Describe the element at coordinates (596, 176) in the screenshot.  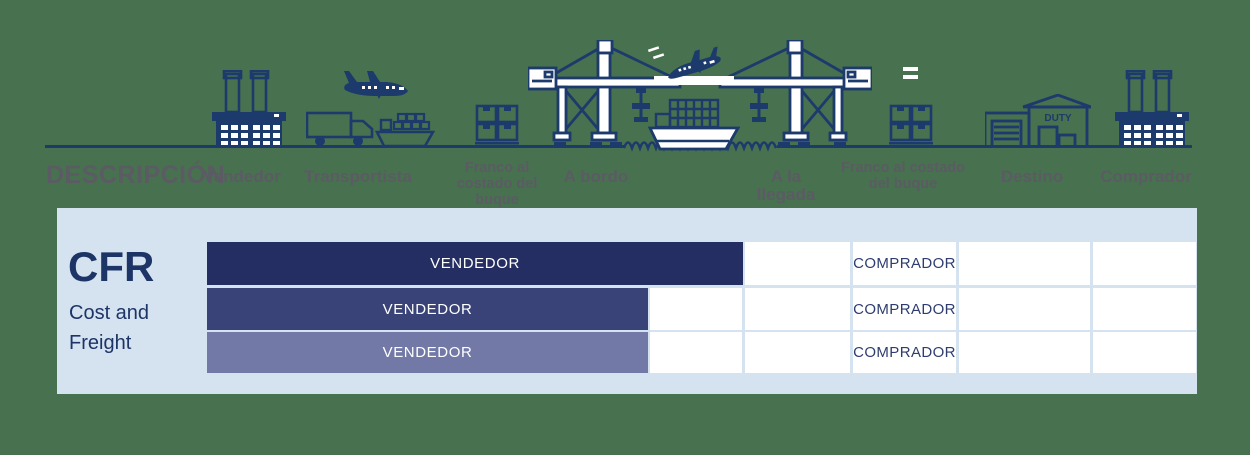
I see `axis-label-a-bordo: A bordo` at that location.